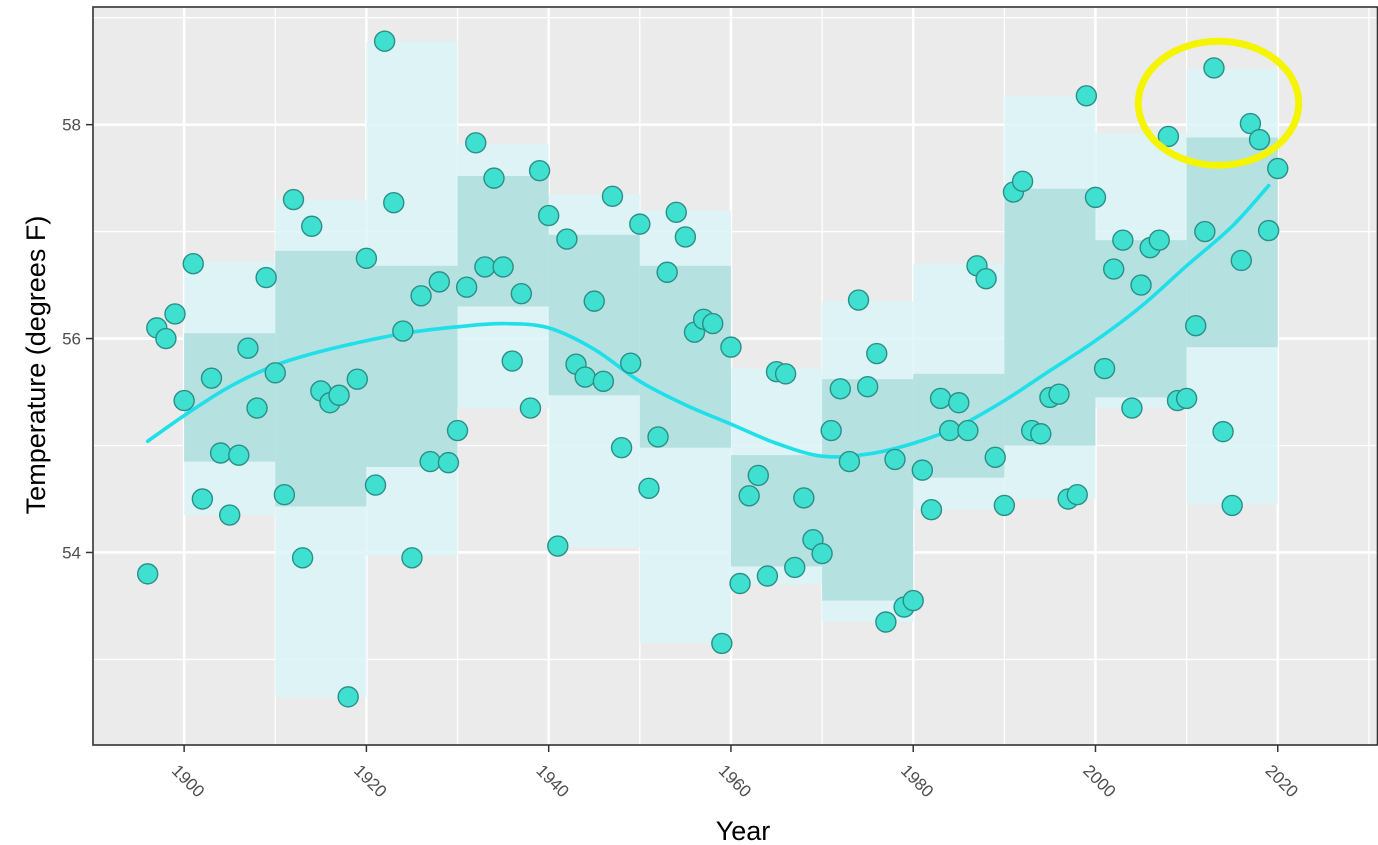 Image resolution: width=1378 pixels, height=845 pixels. I want to click on x-tick-labels: 1900 1920 1940 1960 1980 2000 2020, so click(735, 781).